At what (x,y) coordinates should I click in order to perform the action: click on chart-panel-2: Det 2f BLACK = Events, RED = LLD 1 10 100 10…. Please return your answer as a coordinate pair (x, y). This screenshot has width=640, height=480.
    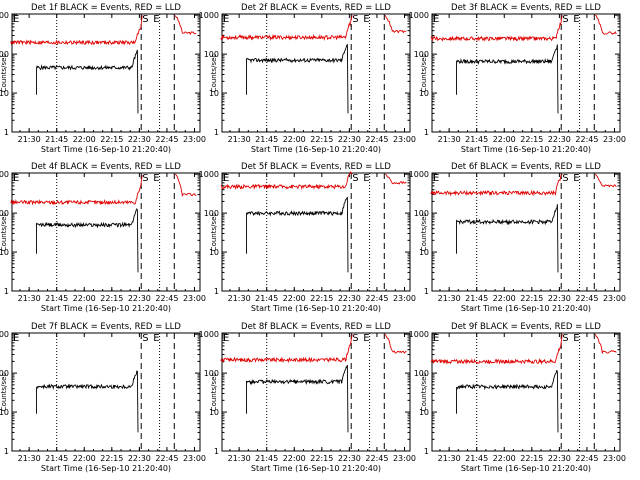
    Looking at the image, I should click on (307, 78).